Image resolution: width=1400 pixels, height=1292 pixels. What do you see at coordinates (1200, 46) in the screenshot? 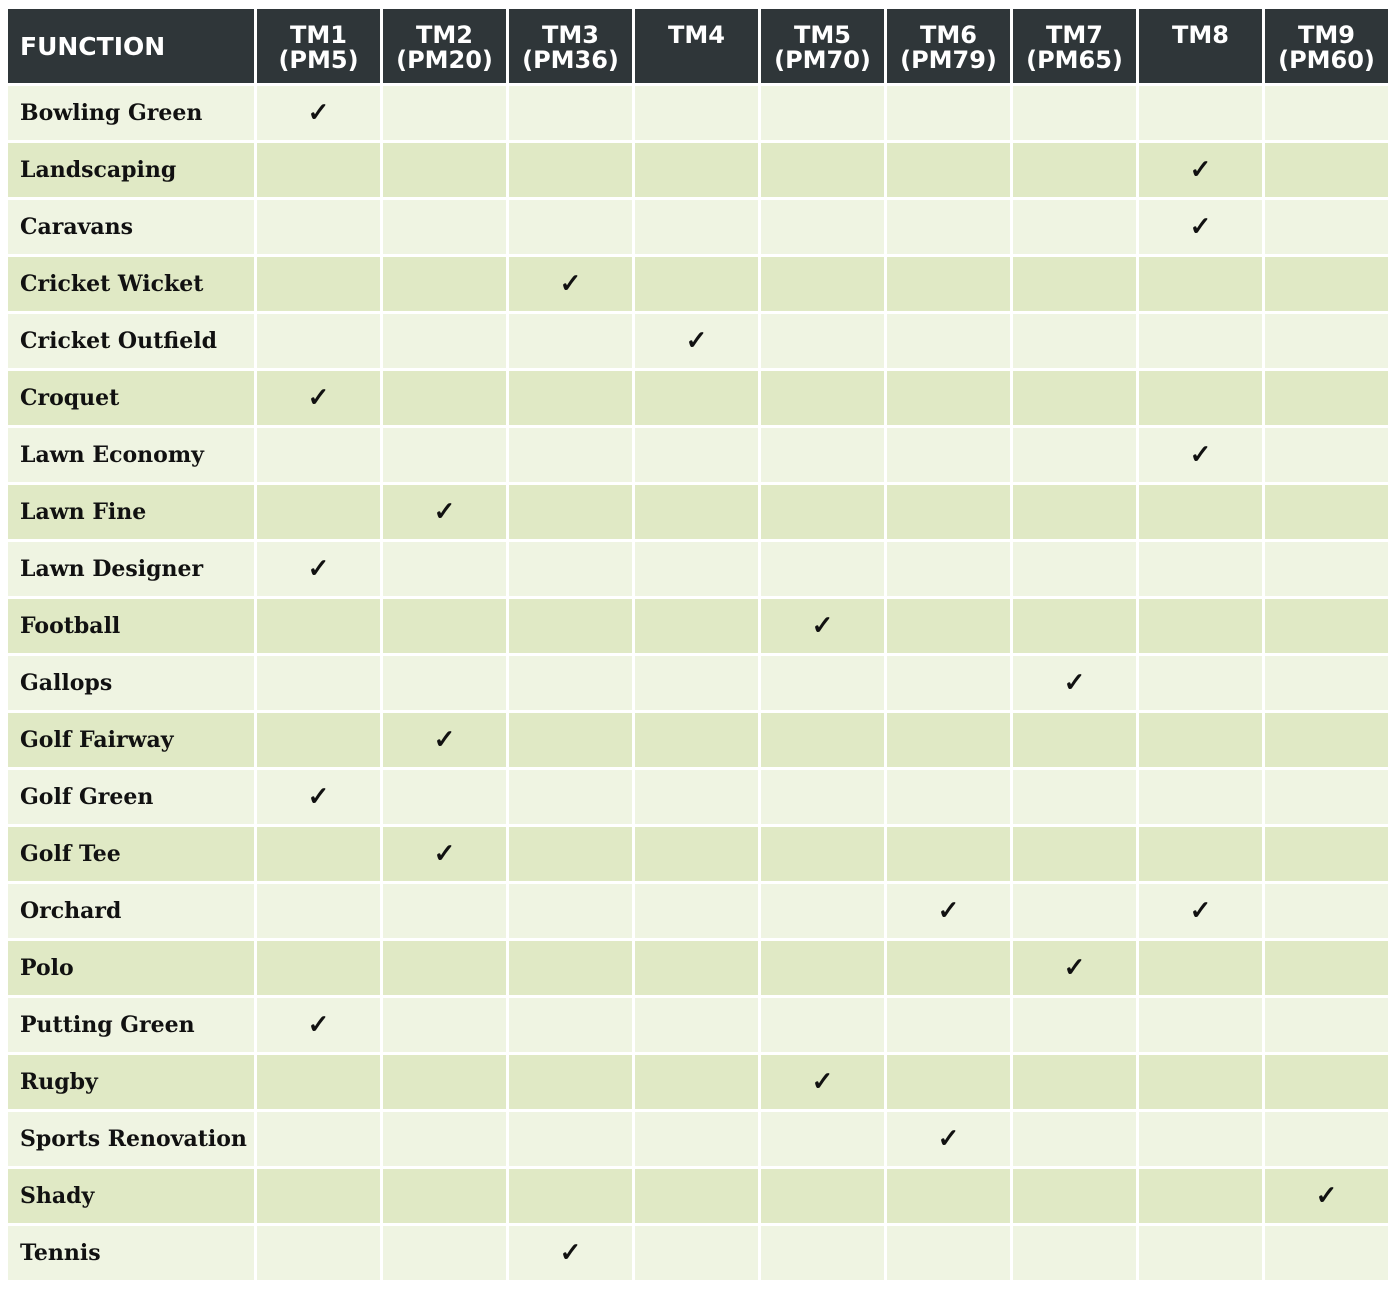
I see `header-column: TM8` at bounding box center [1200, 46].